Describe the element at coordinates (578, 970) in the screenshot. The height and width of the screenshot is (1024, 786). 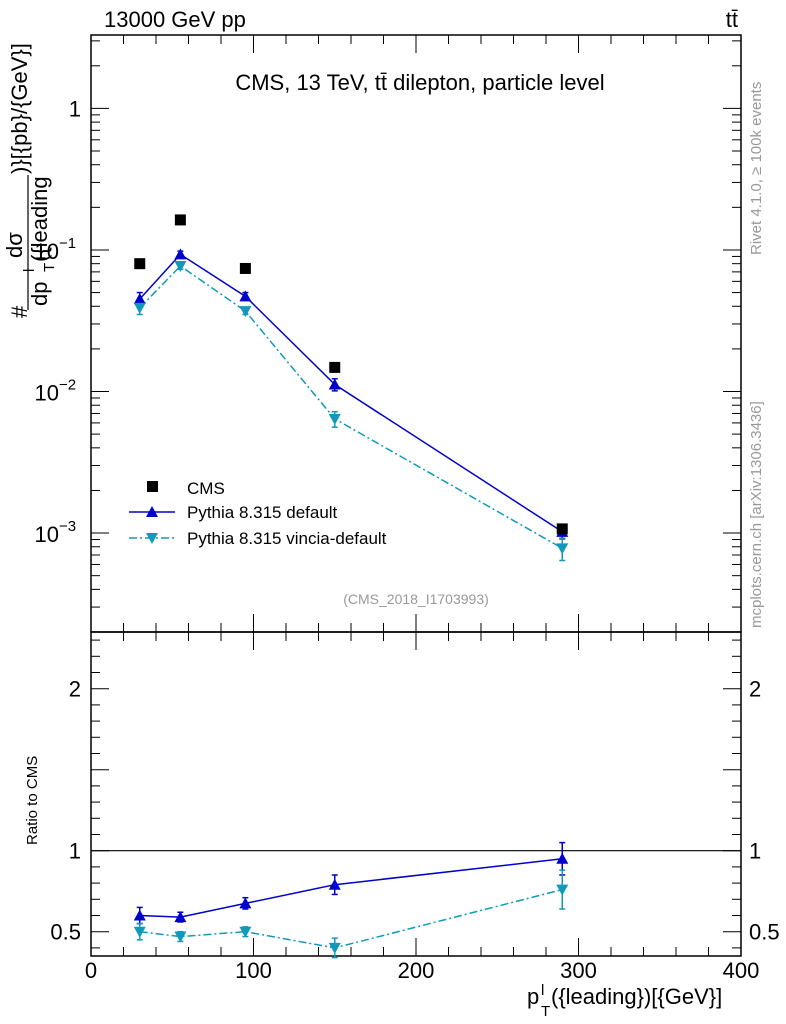
I see `ratio-xtick-label: 300` at that location.